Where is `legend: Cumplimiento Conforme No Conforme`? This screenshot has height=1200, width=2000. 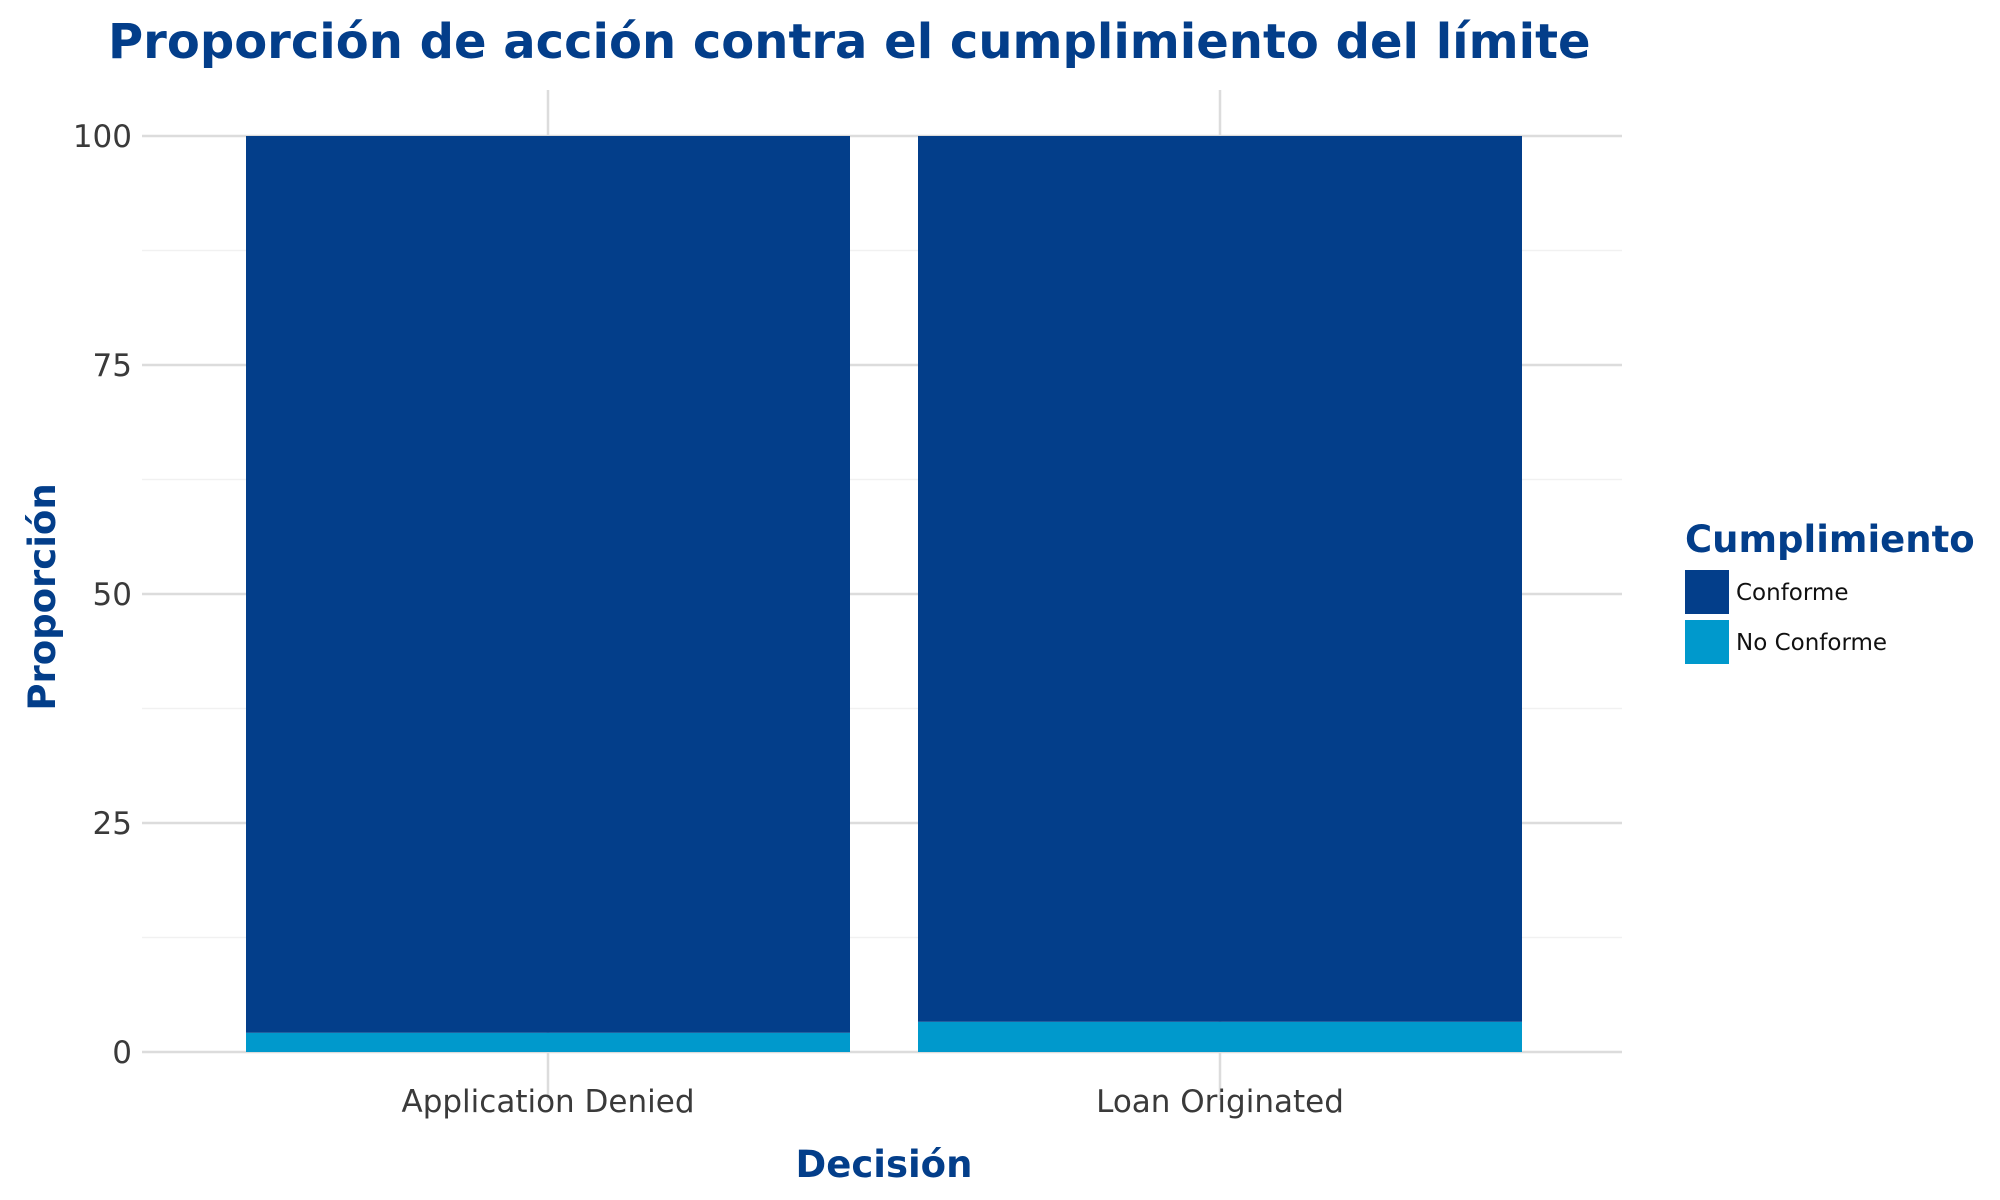
legend: Cumplimiento Conforme No Conforme is located at coordinates (1830, 591).